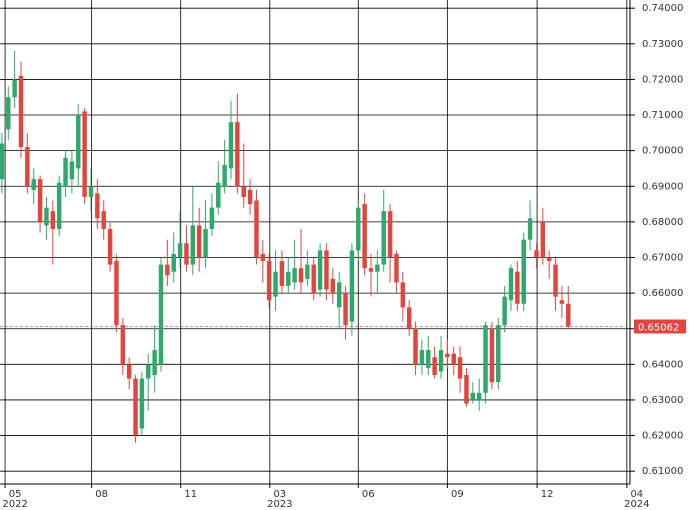 The image size is (690, 510). What do you see at coordinates (662, 471) in the screenshot?
I see `y-tick-label: 0.61000` at bounding box center [662, 471].